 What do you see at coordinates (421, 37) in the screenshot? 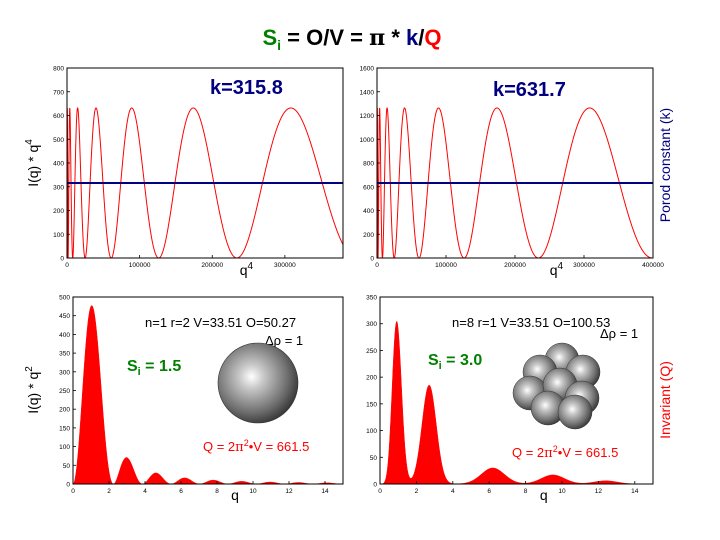
I see `title-slash: /` at bounding box center [421, 37].